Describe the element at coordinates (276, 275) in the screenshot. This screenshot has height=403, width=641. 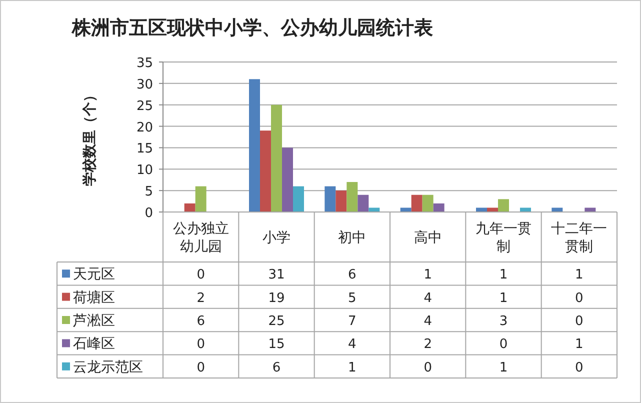
I see `data-label: 31` at that location.